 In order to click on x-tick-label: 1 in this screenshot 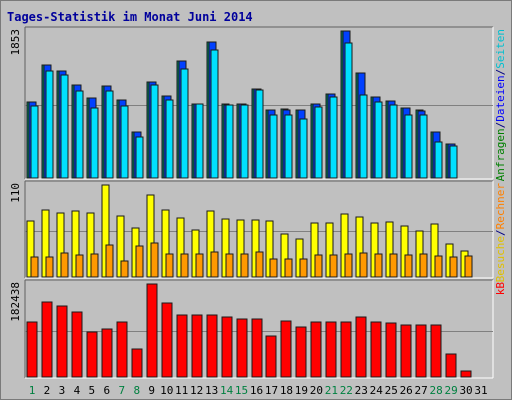, I will do `click(32, 390)`.